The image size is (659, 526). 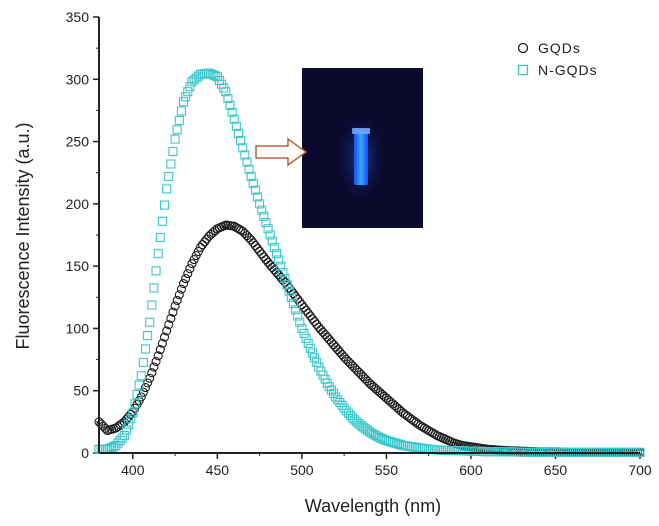 I want to click on y-tick-label: 200, so click(x=78, y=204).